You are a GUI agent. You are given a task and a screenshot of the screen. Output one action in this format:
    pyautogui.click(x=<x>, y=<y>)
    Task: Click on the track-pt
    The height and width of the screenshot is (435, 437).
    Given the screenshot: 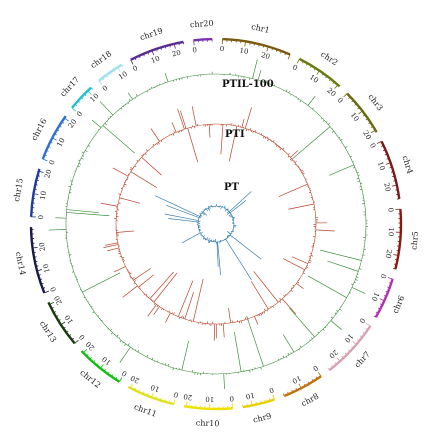 What is the action you would take?
    pyautogui.click(x=208, y=235)
    